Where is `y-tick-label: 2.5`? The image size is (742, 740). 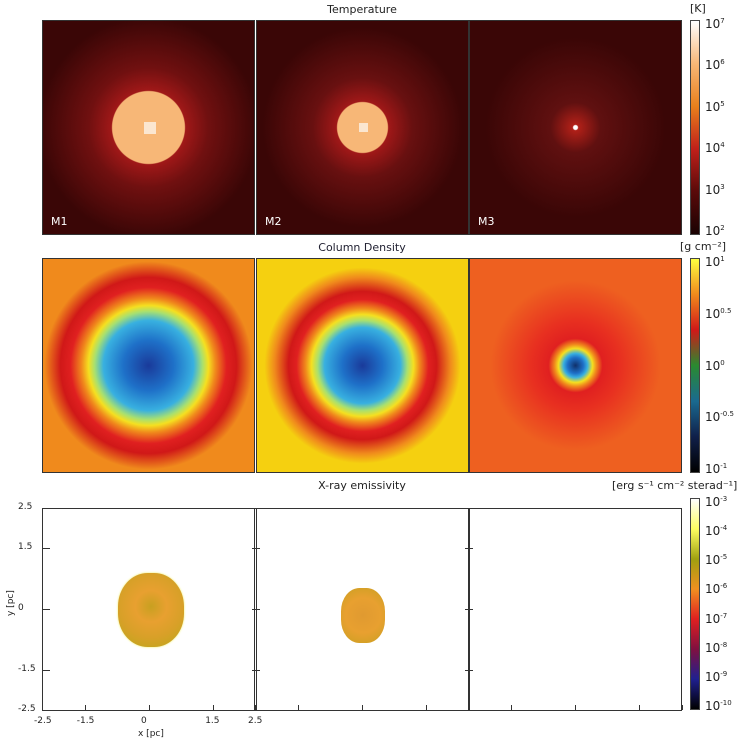 y-tick-label: 2.5 is located at coordinates (25, 507).